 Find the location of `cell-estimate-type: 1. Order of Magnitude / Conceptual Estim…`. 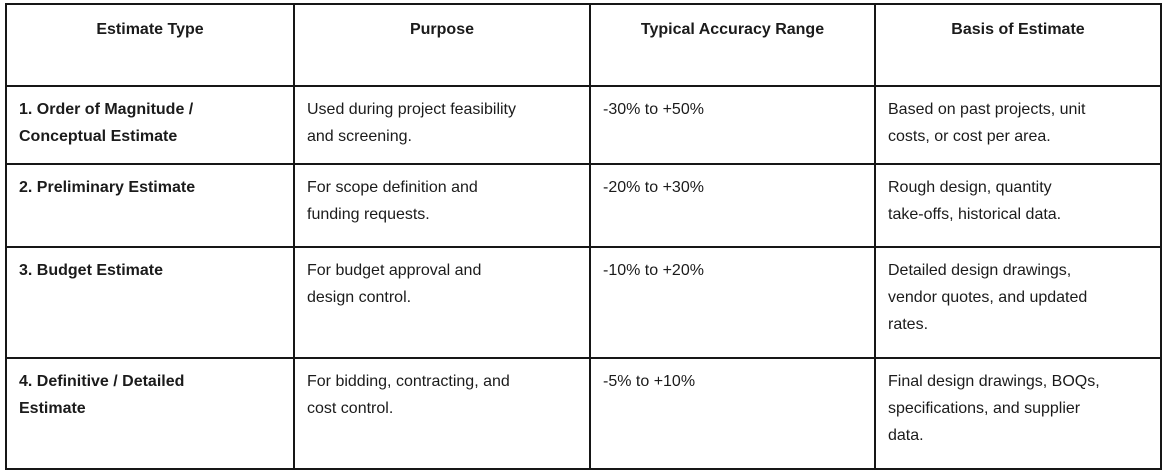

cell-estimate-type: 1. Order of Magnitude / Conceptual Estim… is located at coordinates (150, 125).